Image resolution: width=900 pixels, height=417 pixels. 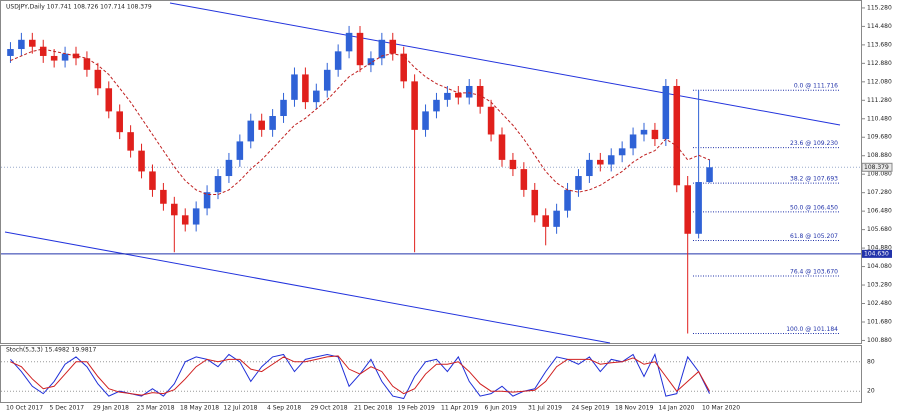 I want to click on level-box, so click(x=877, y=253).